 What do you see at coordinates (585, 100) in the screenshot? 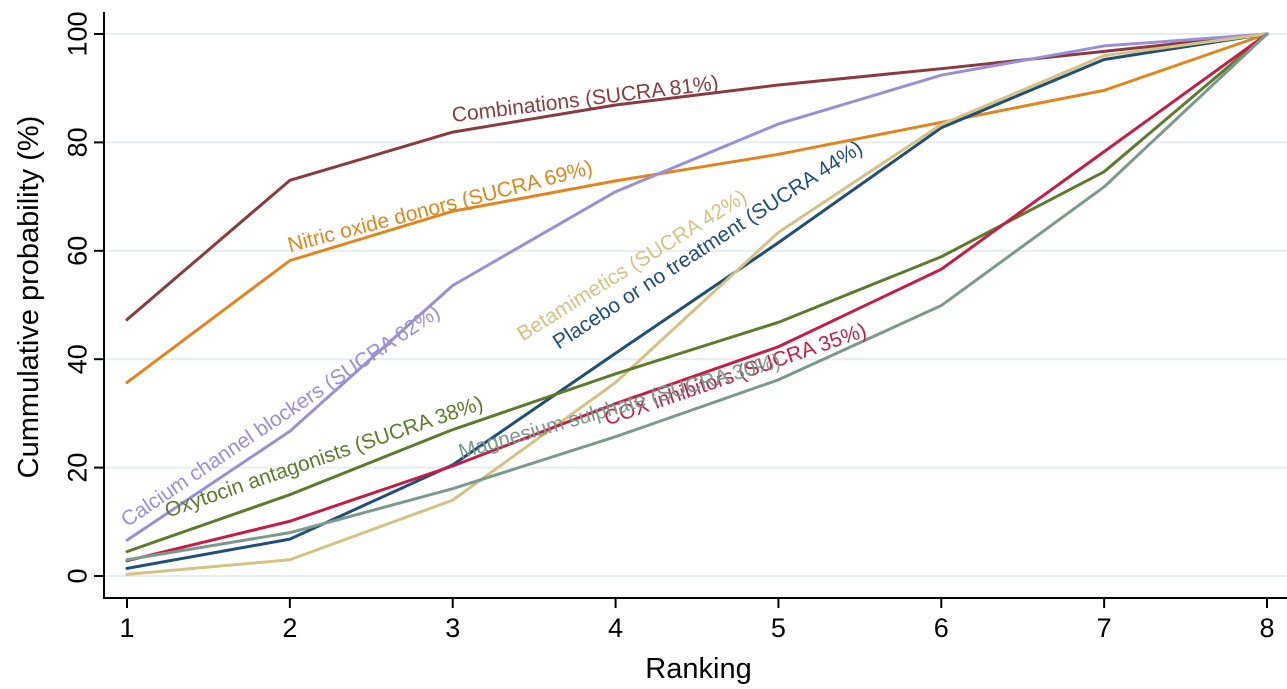
I see `series-label: Combinations (SUCRA 81%)` at bounding box center [585, 100].